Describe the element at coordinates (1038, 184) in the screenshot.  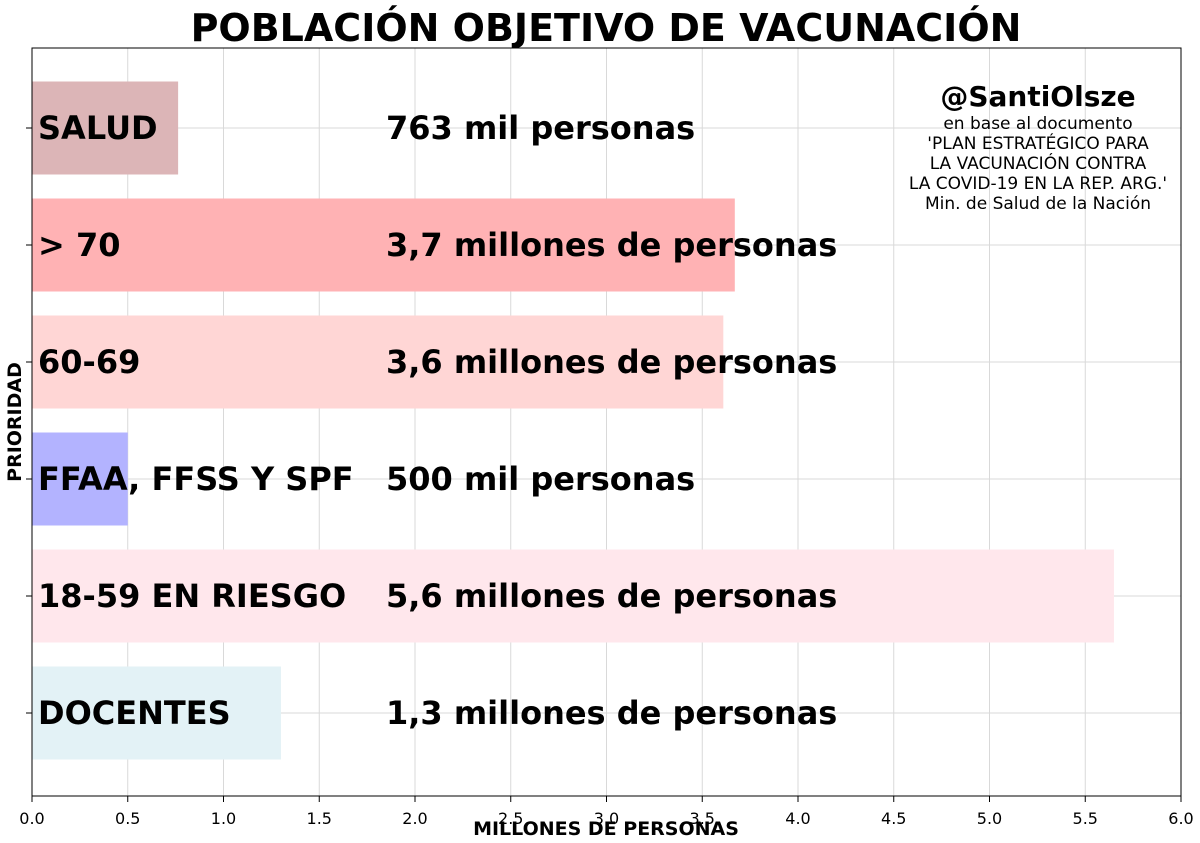
I see `credit-line: LA COVID-19 EN LA REP. ARG.'` at that location.